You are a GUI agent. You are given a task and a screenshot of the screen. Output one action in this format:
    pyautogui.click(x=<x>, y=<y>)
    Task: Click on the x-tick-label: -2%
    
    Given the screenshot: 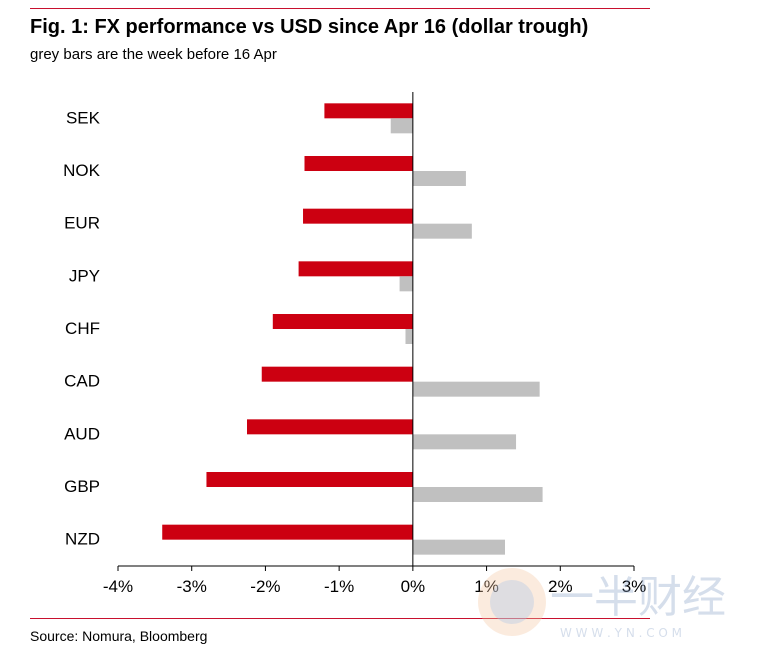 What is the action you would take?
    pyautogui.click(x=265, y=586)
    